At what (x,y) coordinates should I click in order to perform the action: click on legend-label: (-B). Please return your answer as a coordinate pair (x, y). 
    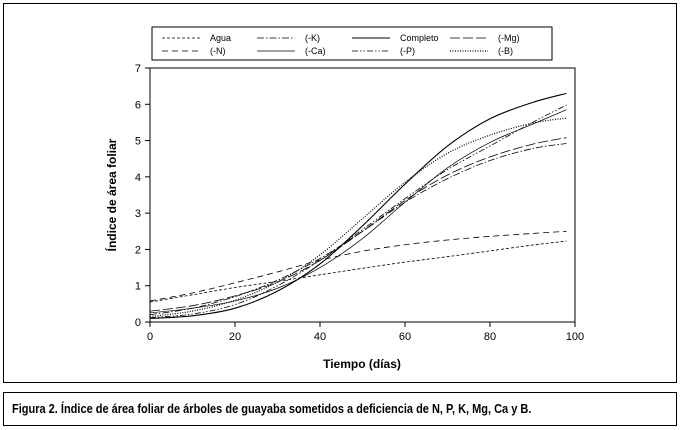
    Looking at the image, I should click on (505, 51).